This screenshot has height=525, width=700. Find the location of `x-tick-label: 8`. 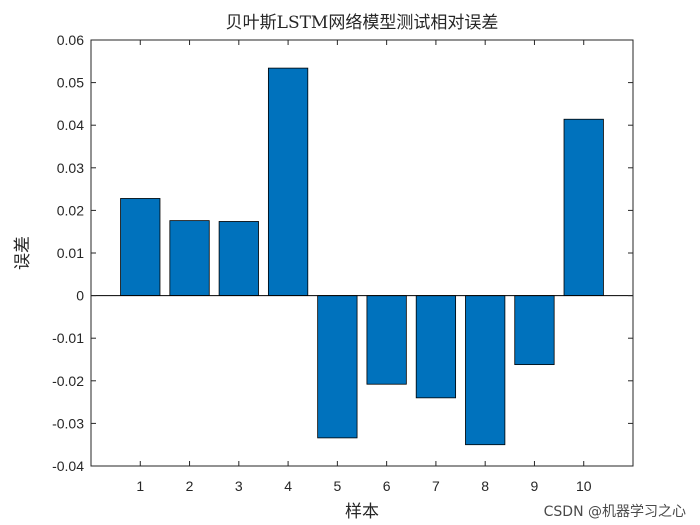

x-tick-label: 8 is located at coordinates (485, 486).